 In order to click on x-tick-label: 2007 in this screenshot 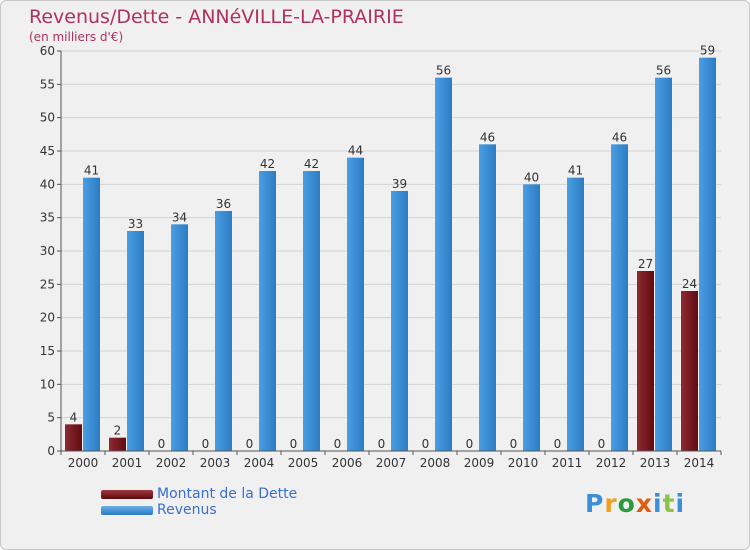, I will do `click(391, 463)`.